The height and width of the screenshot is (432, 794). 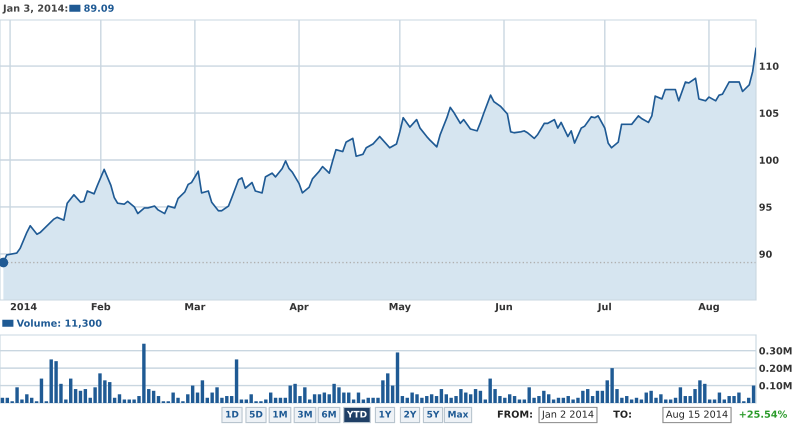 I want to click on text: Max, so click(x=458, y=414).